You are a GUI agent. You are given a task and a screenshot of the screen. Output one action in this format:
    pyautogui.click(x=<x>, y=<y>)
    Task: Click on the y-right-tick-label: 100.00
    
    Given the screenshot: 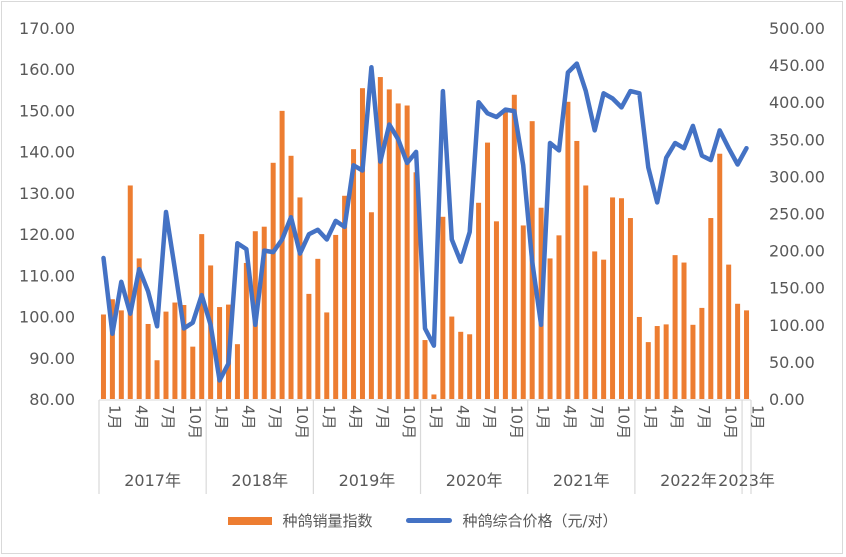 What is the action you would take?
    pyautogui.click(x=797, y=325)
    